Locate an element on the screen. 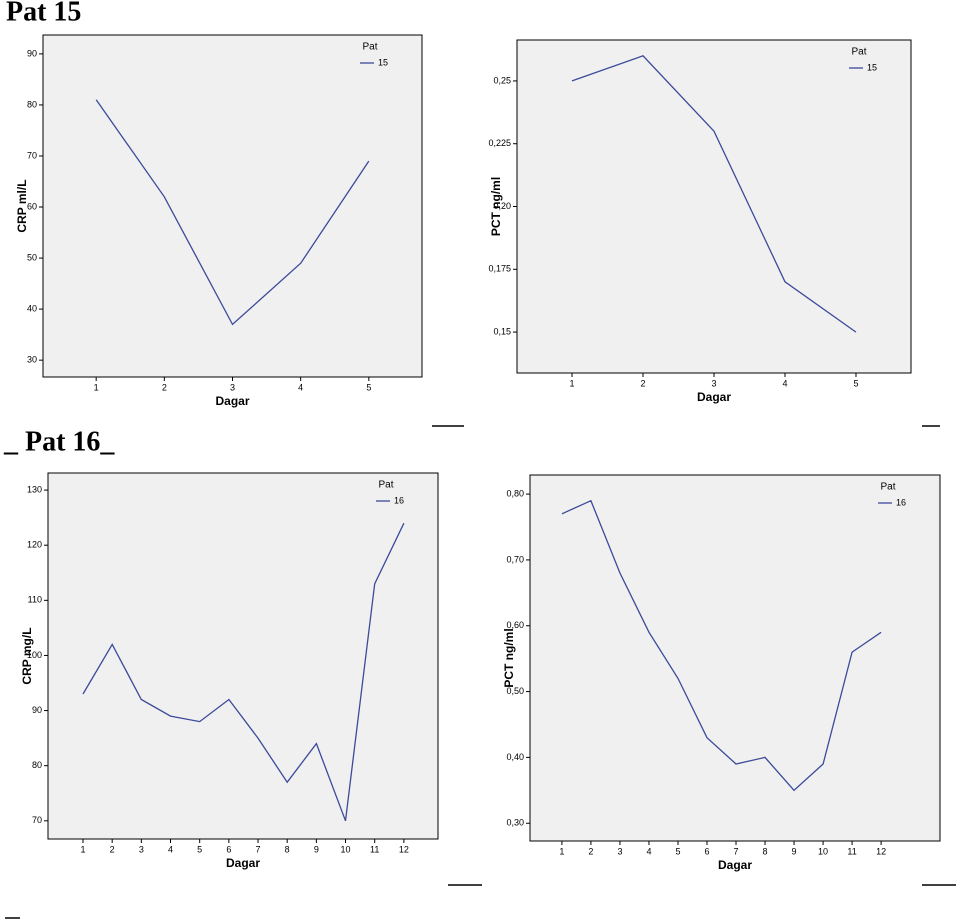 The width and height of the screenshot is (960, 922). y-tick-label: 100 is located at coordinates (34, 655).